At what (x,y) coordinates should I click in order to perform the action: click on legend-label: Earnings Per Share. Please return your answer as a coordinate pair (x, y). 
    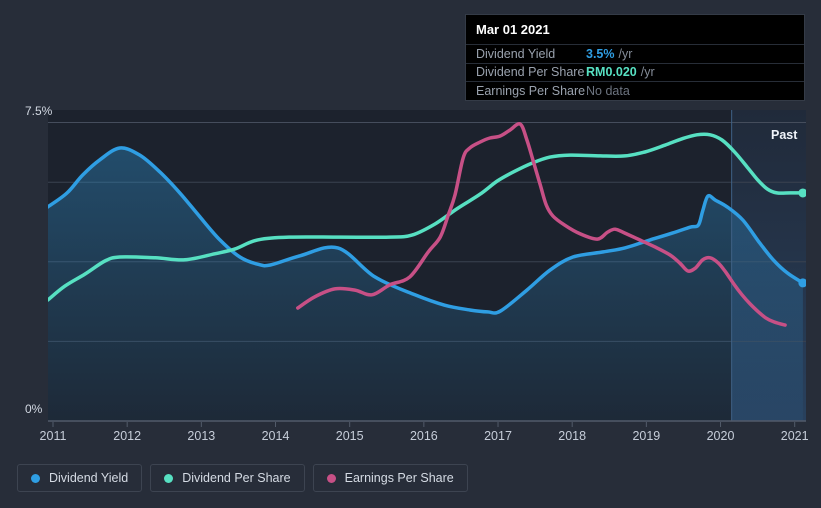
    Looking at the image, I should click on (399, 478).